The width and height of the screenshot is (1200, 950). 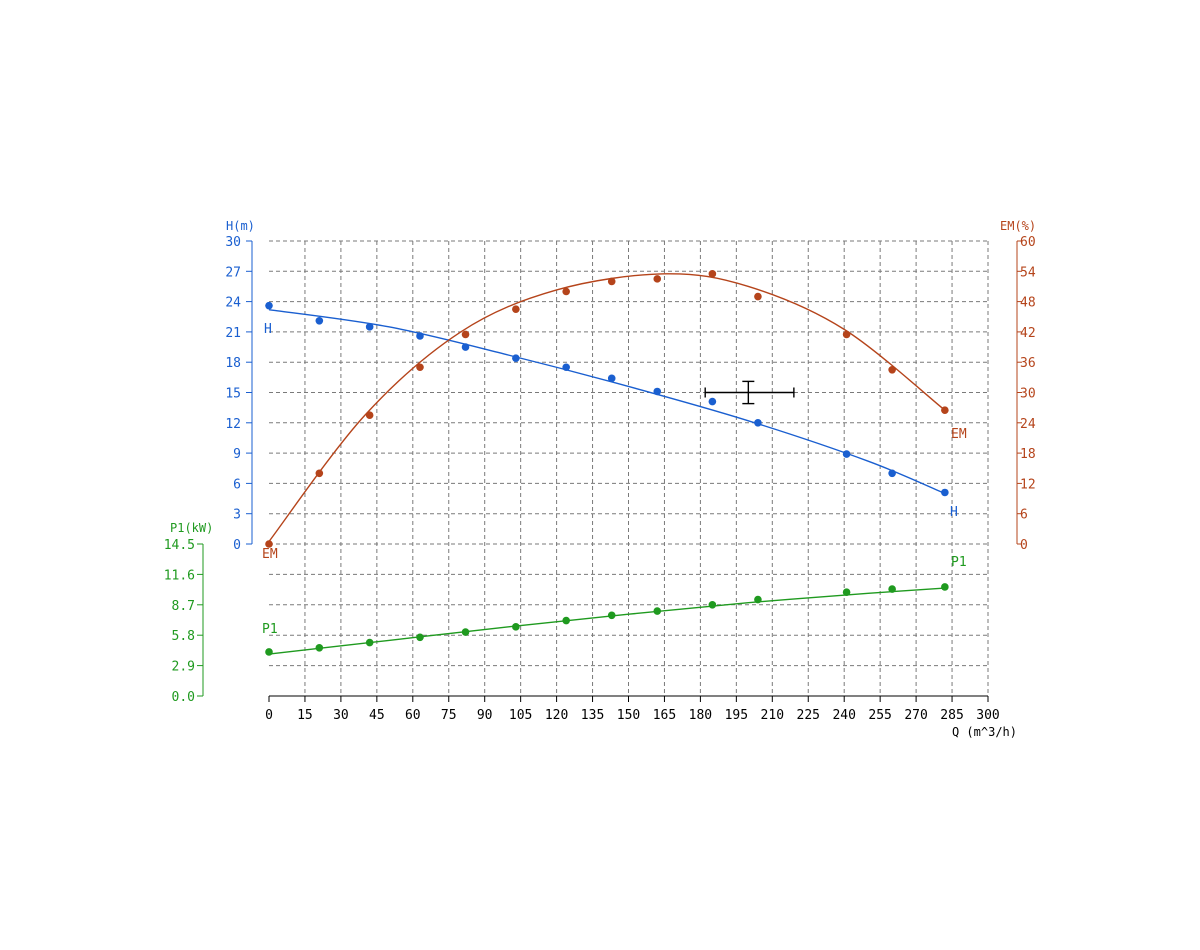 I want to click on x-tick-label: 210, so click(x=772, y=715).